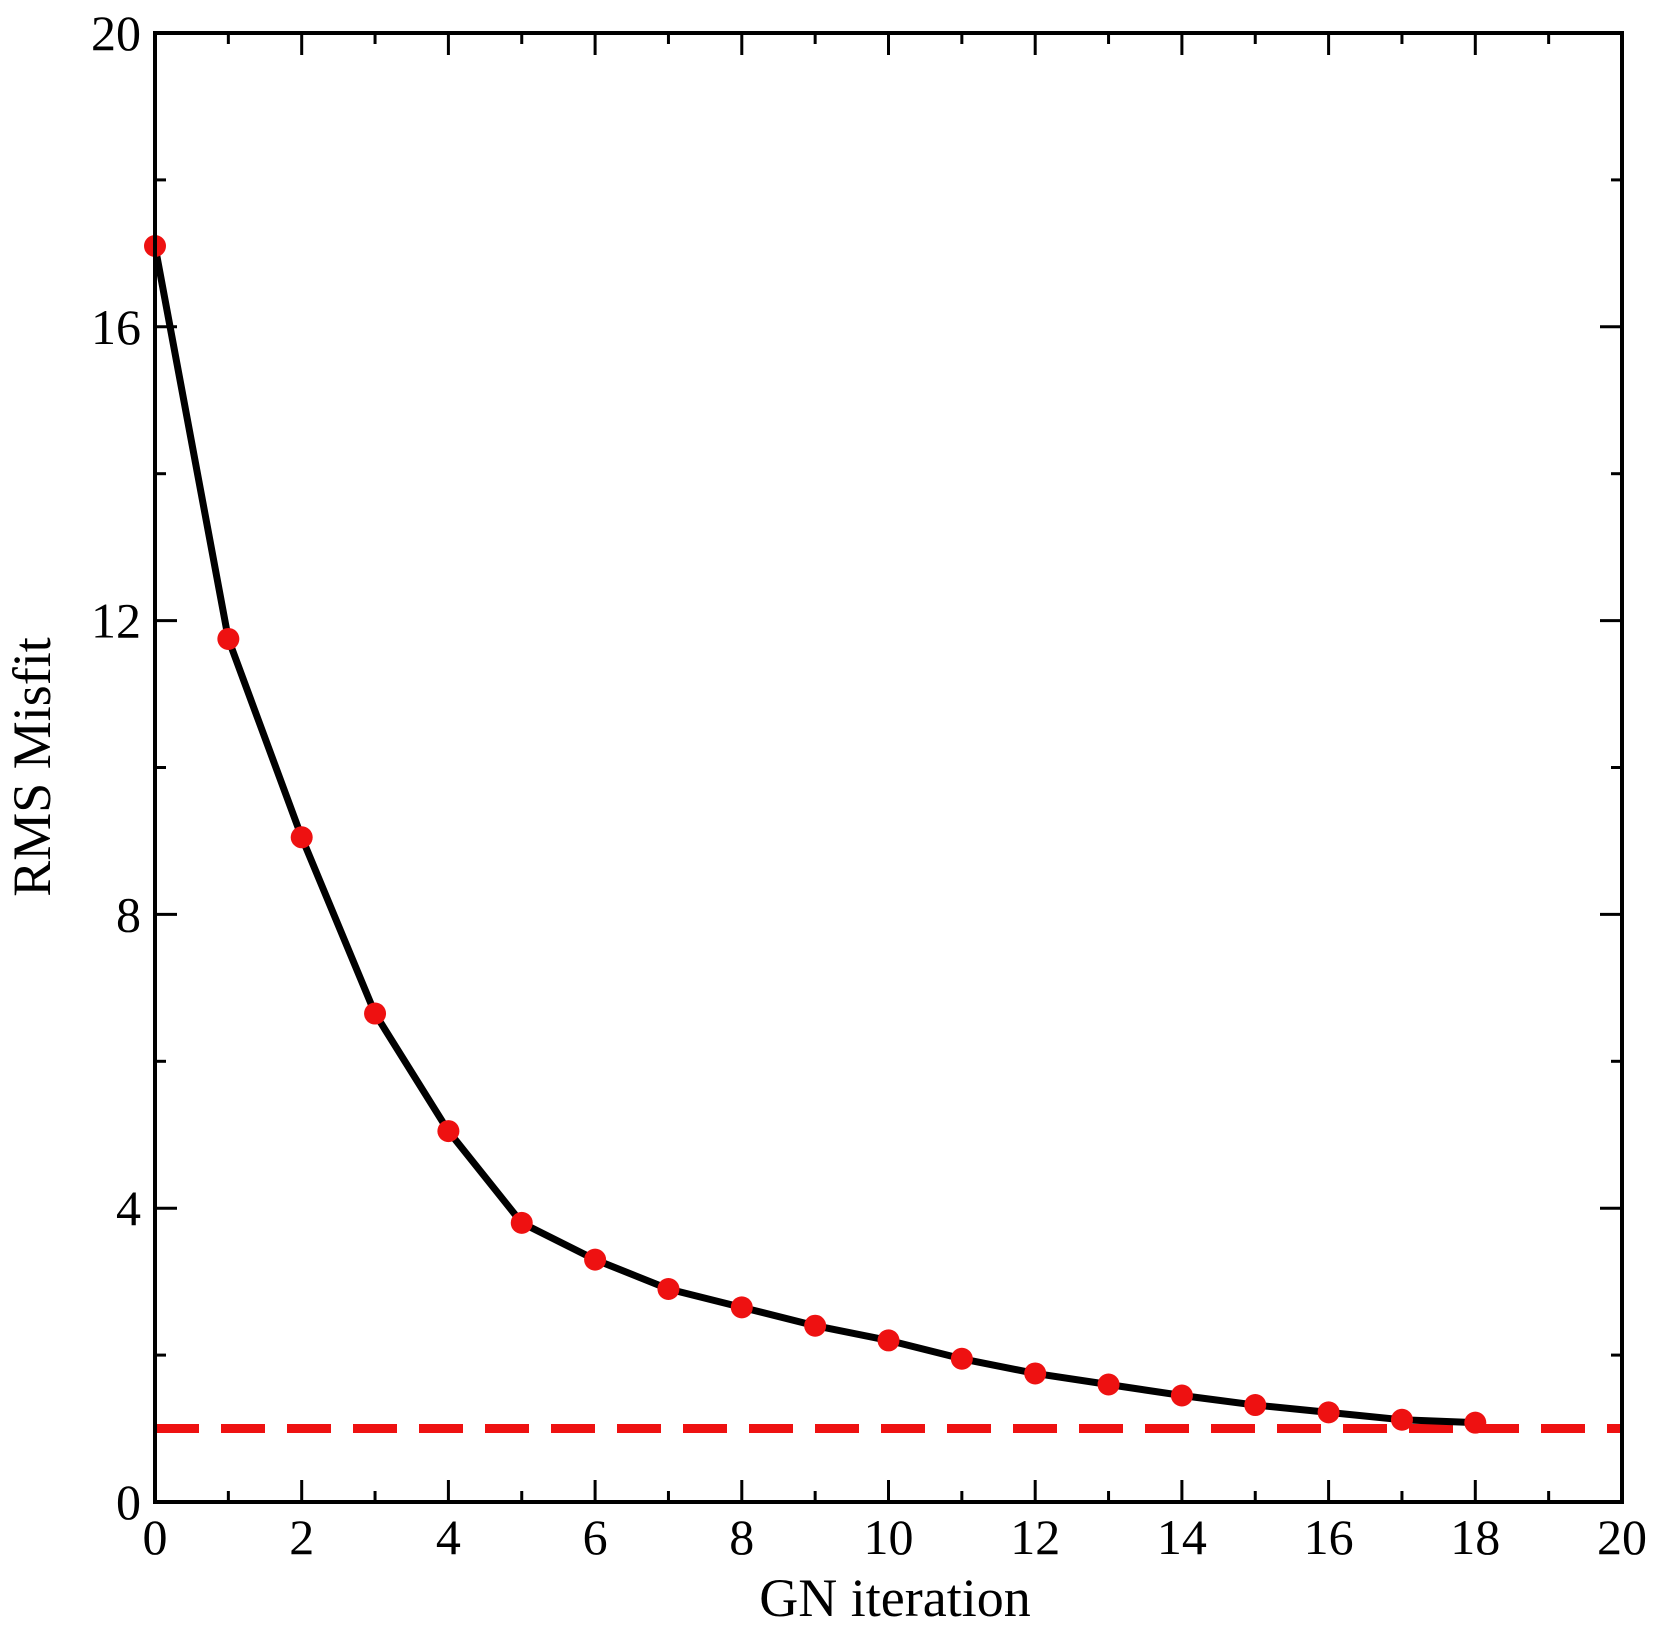 Image resolution: width=1658 pixels, height=1642 pixels. What do you see at coordinates (128, 1502) in the screenshot?
I see `y-tick-label: 0` at bounding box center [128, 1502].